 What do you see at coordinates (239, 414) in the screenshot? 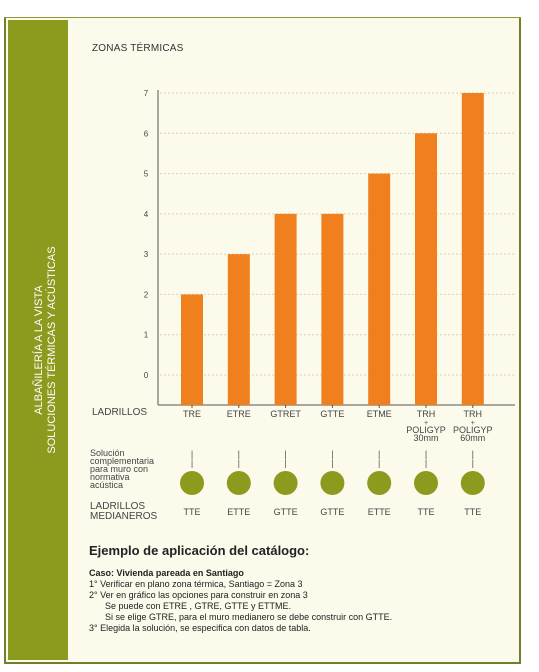
I see `x-tick-label: ETRE` at bounding box center [239, 414].